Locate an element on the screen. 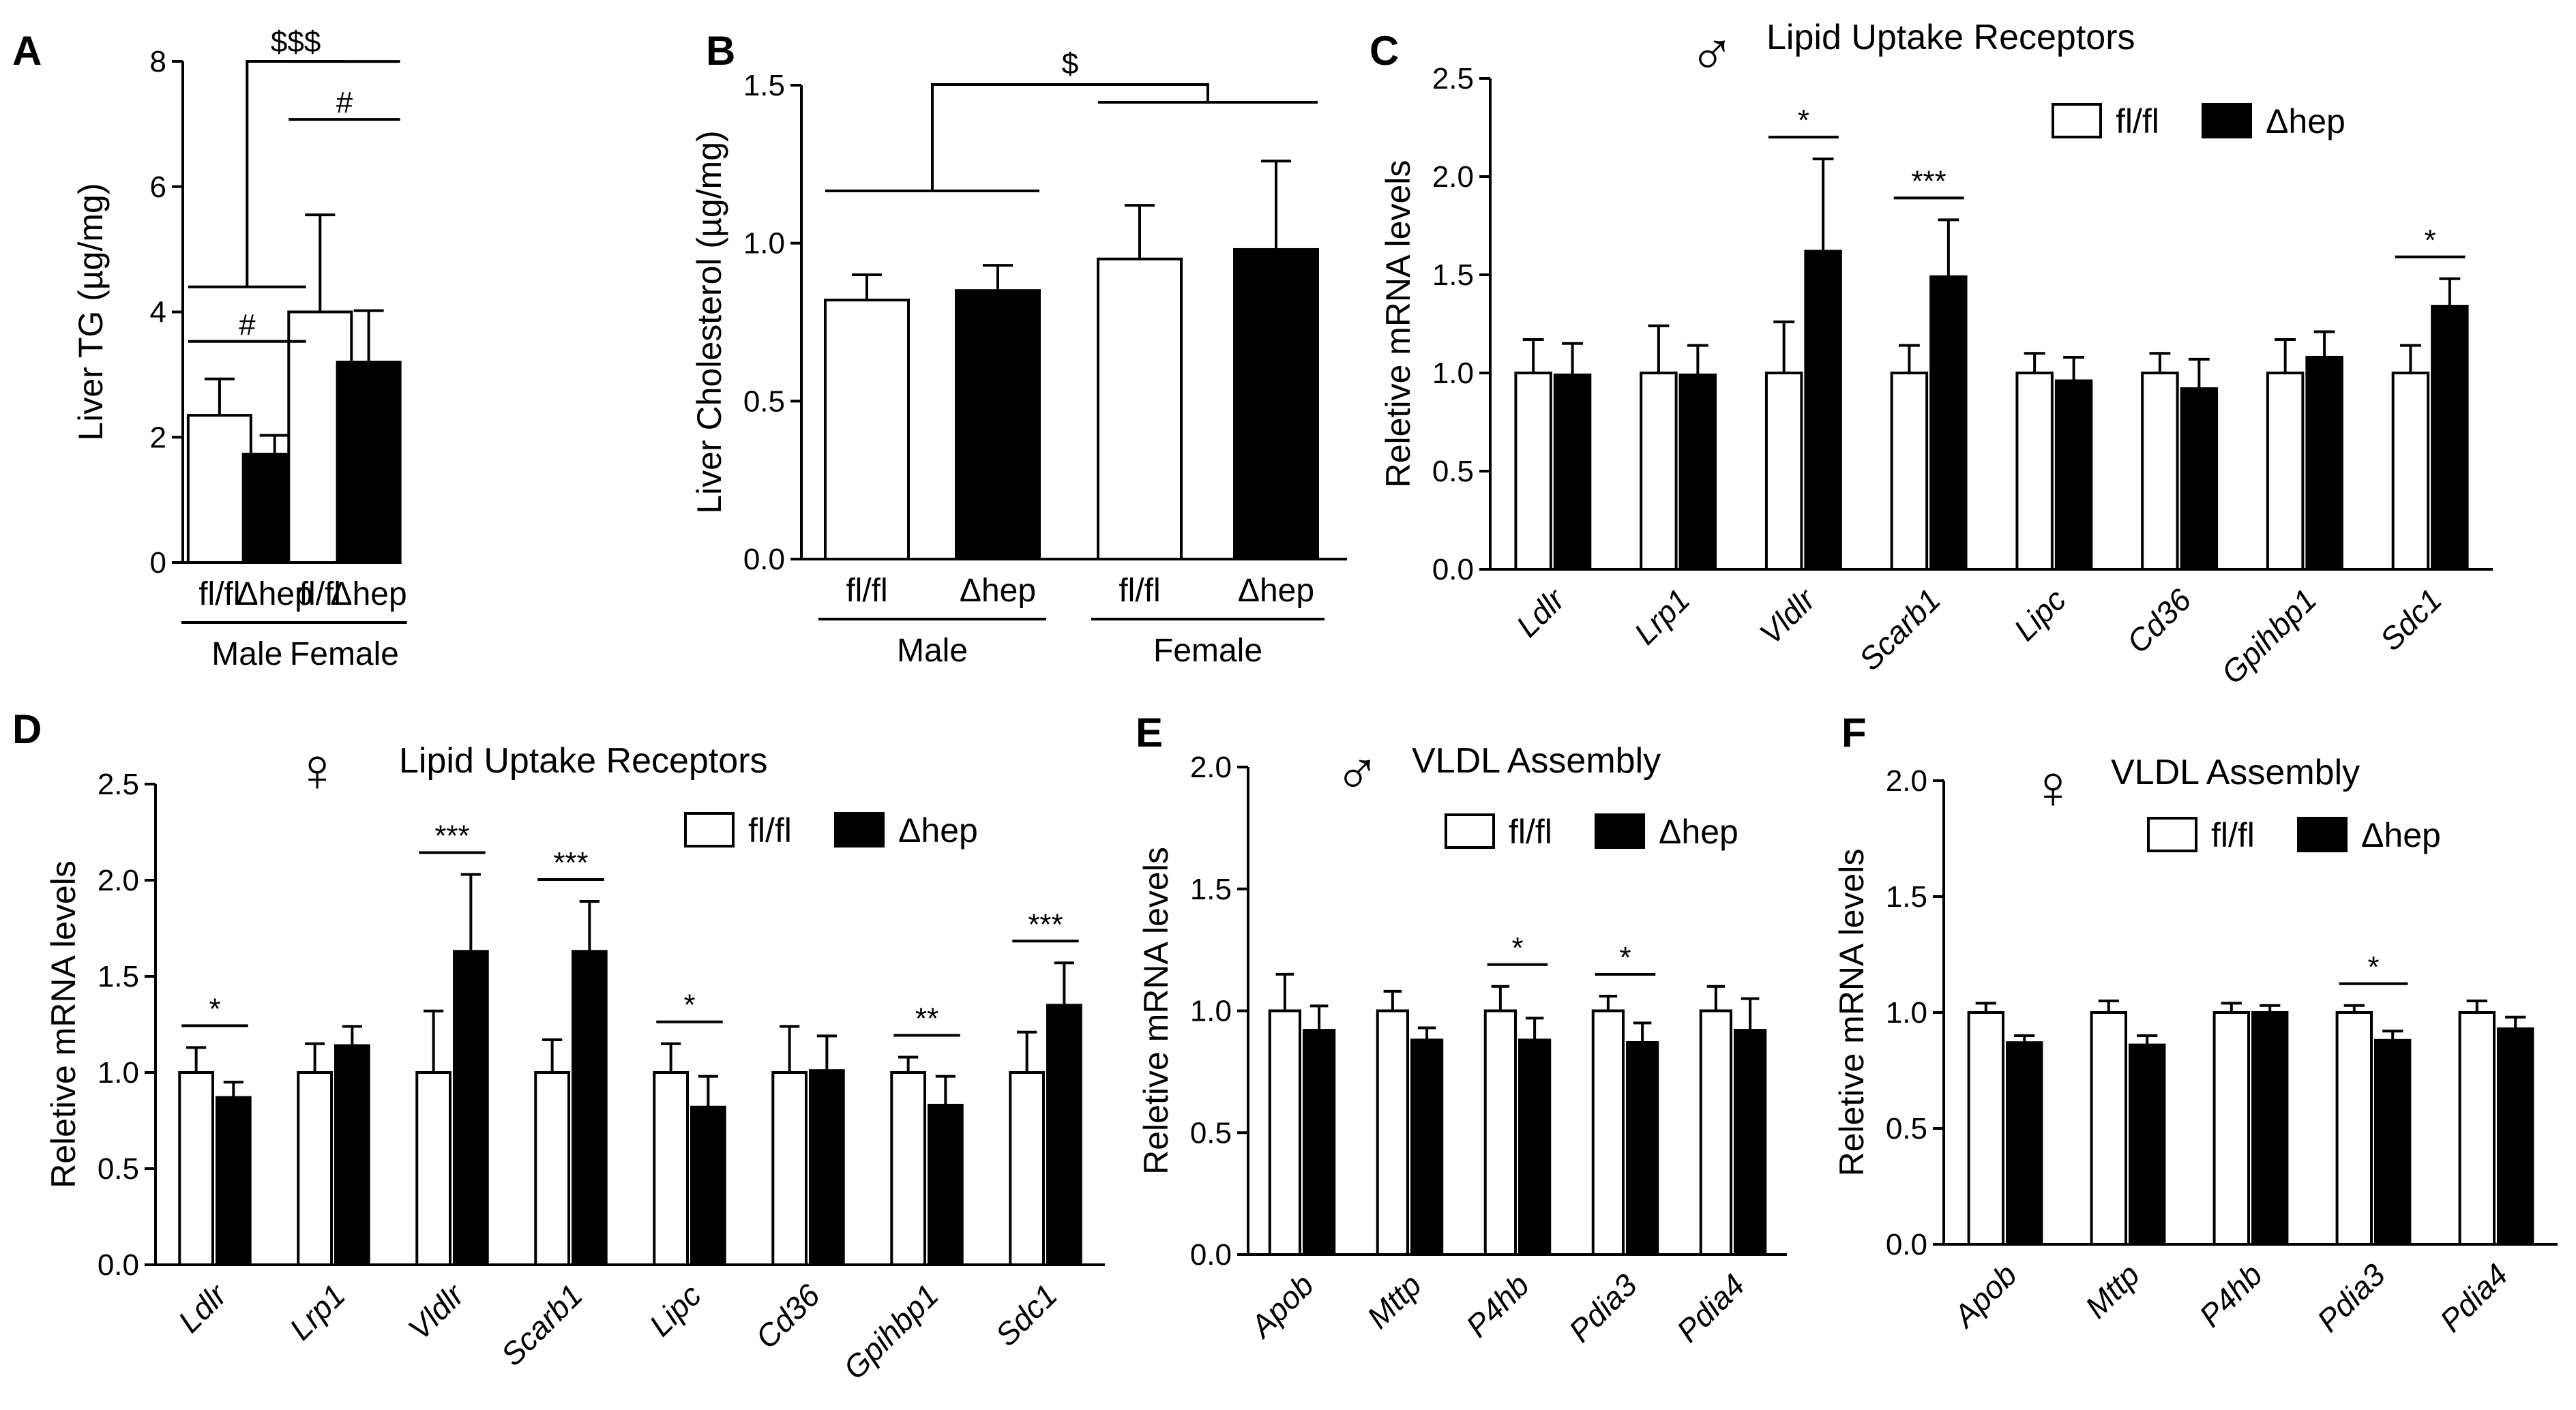 The height and width of the screenshot is (1410, 2576). y-tick-label: 2.5 is located at coordinates (118, 784).